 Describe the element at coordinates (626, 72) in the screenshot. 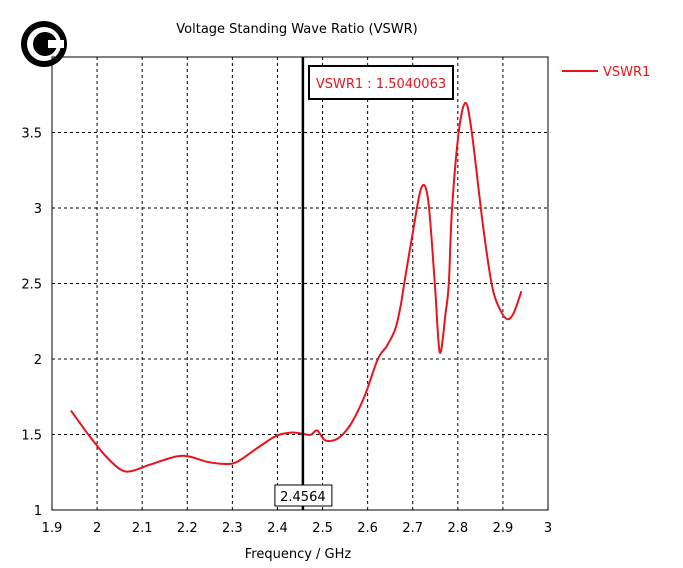

I see `legend-label-vswr1: VSWR1` at that location.